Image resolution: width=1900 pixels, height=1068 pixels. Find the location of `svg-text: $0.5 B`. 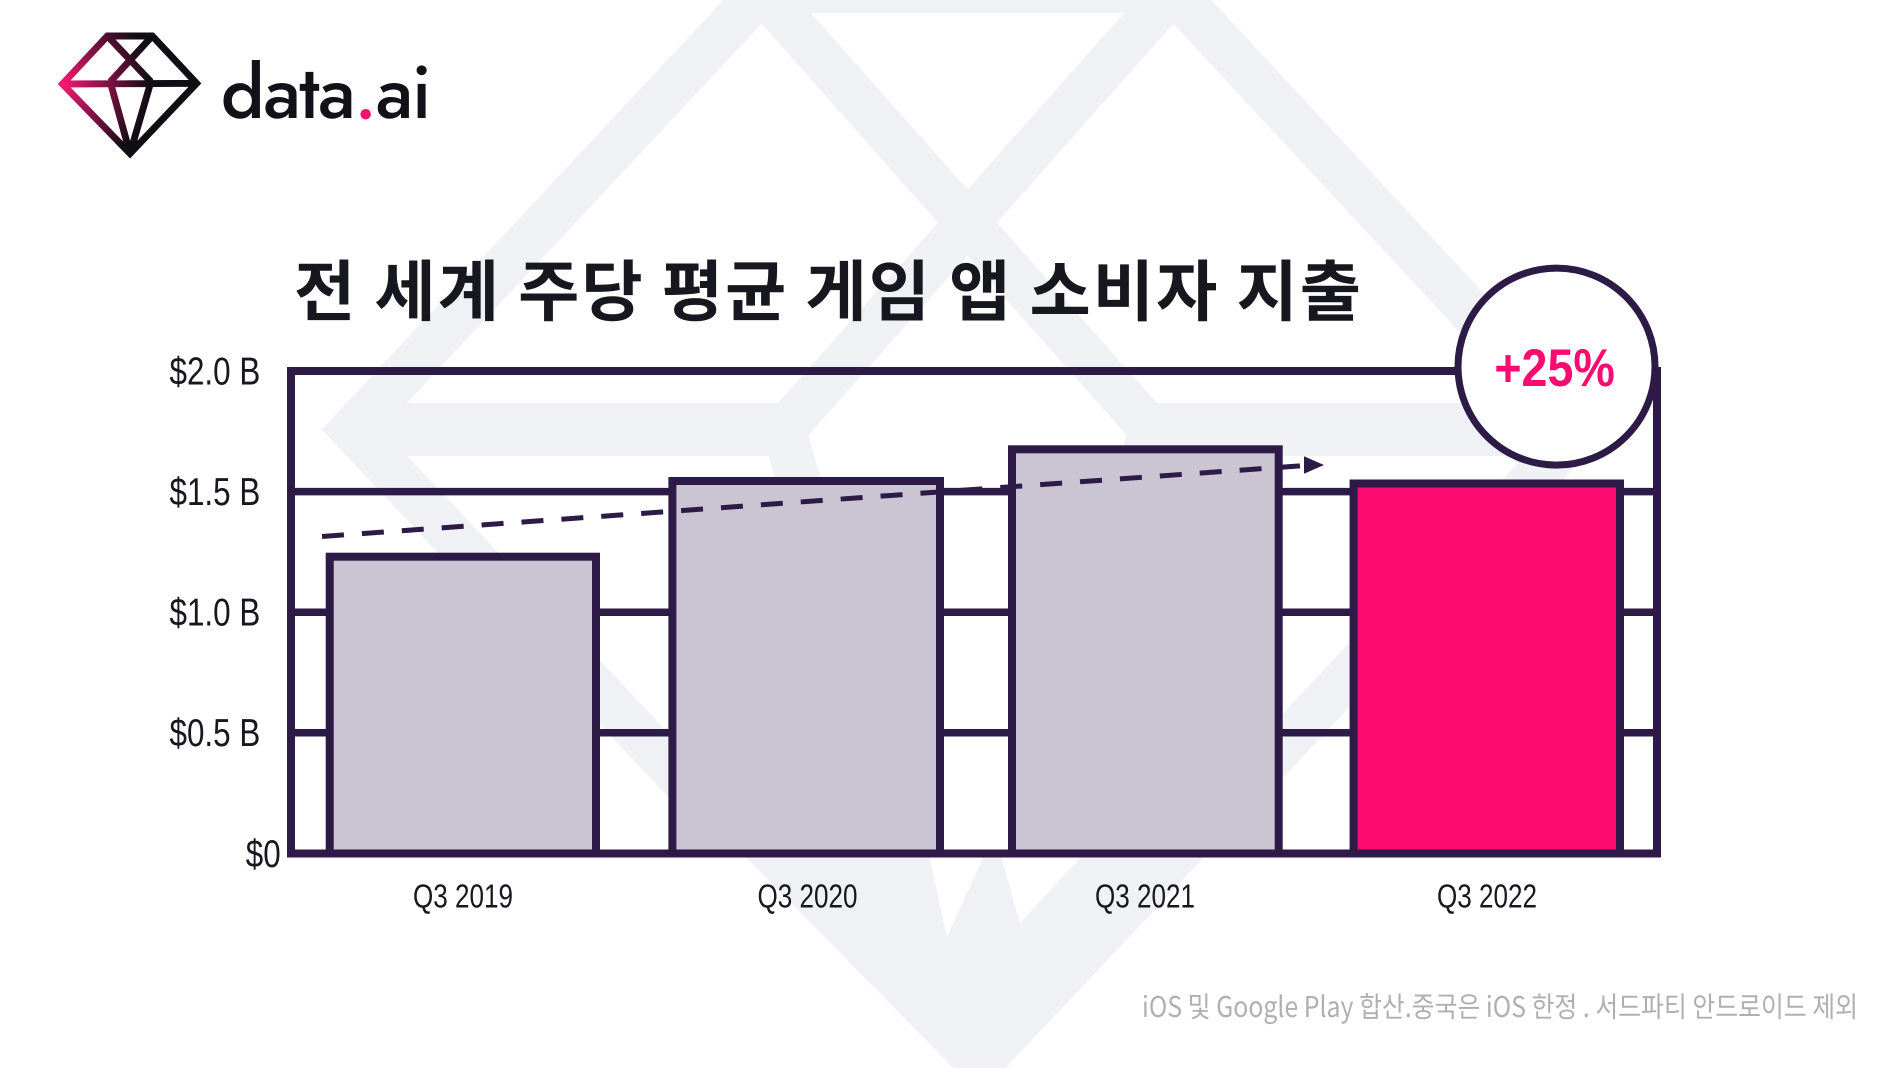

svg-text: $0.5 B is located at coordinates (215, 733).